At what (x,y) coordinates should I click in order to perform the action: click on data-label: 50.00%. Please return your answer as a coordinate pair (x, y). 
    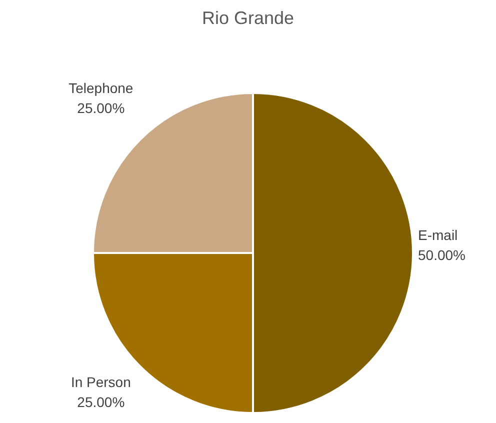
    Looking at the image, I should click on (442, 255).